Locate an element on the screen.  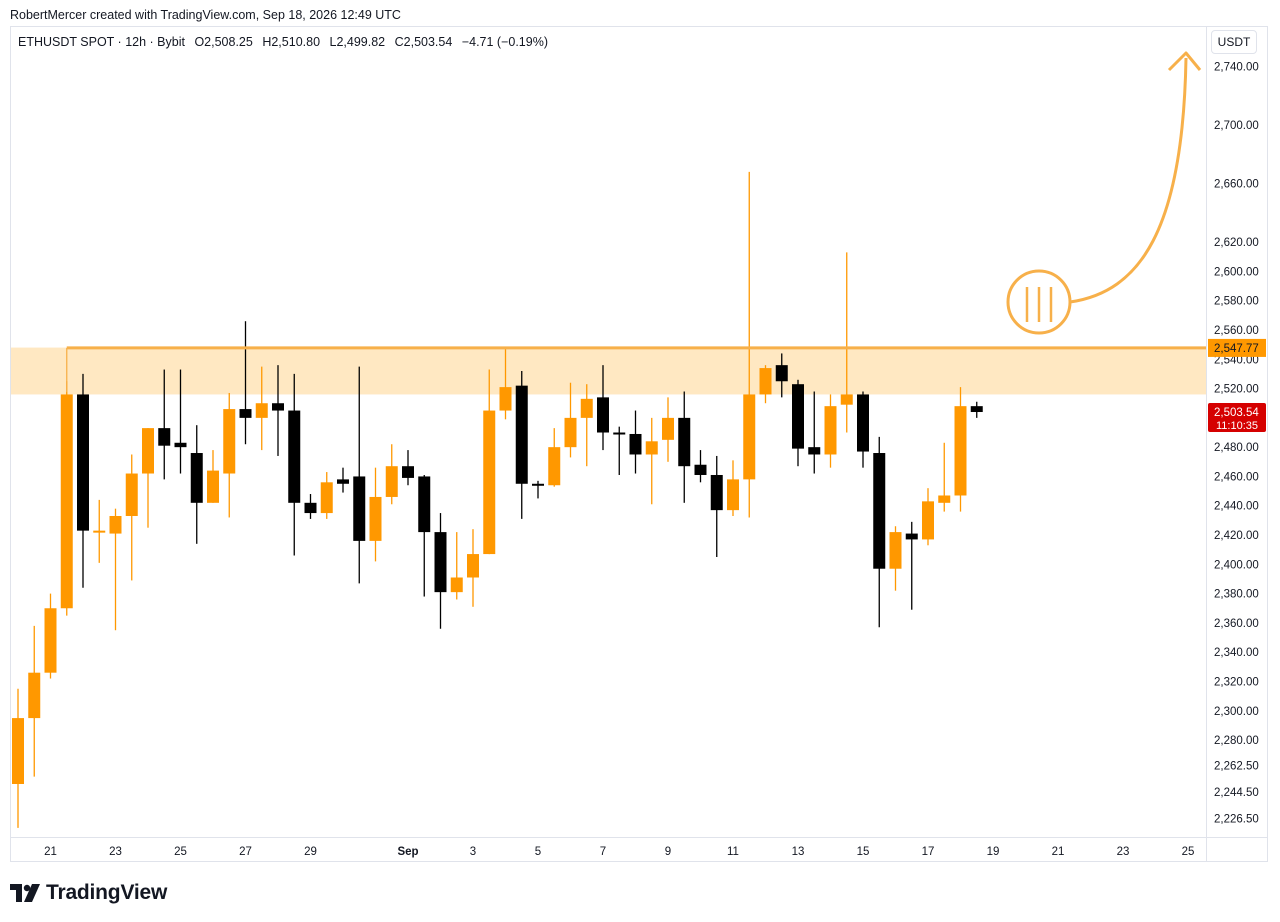
price-tick-label: 2,660.00 is located at coordinates (1236, 185).